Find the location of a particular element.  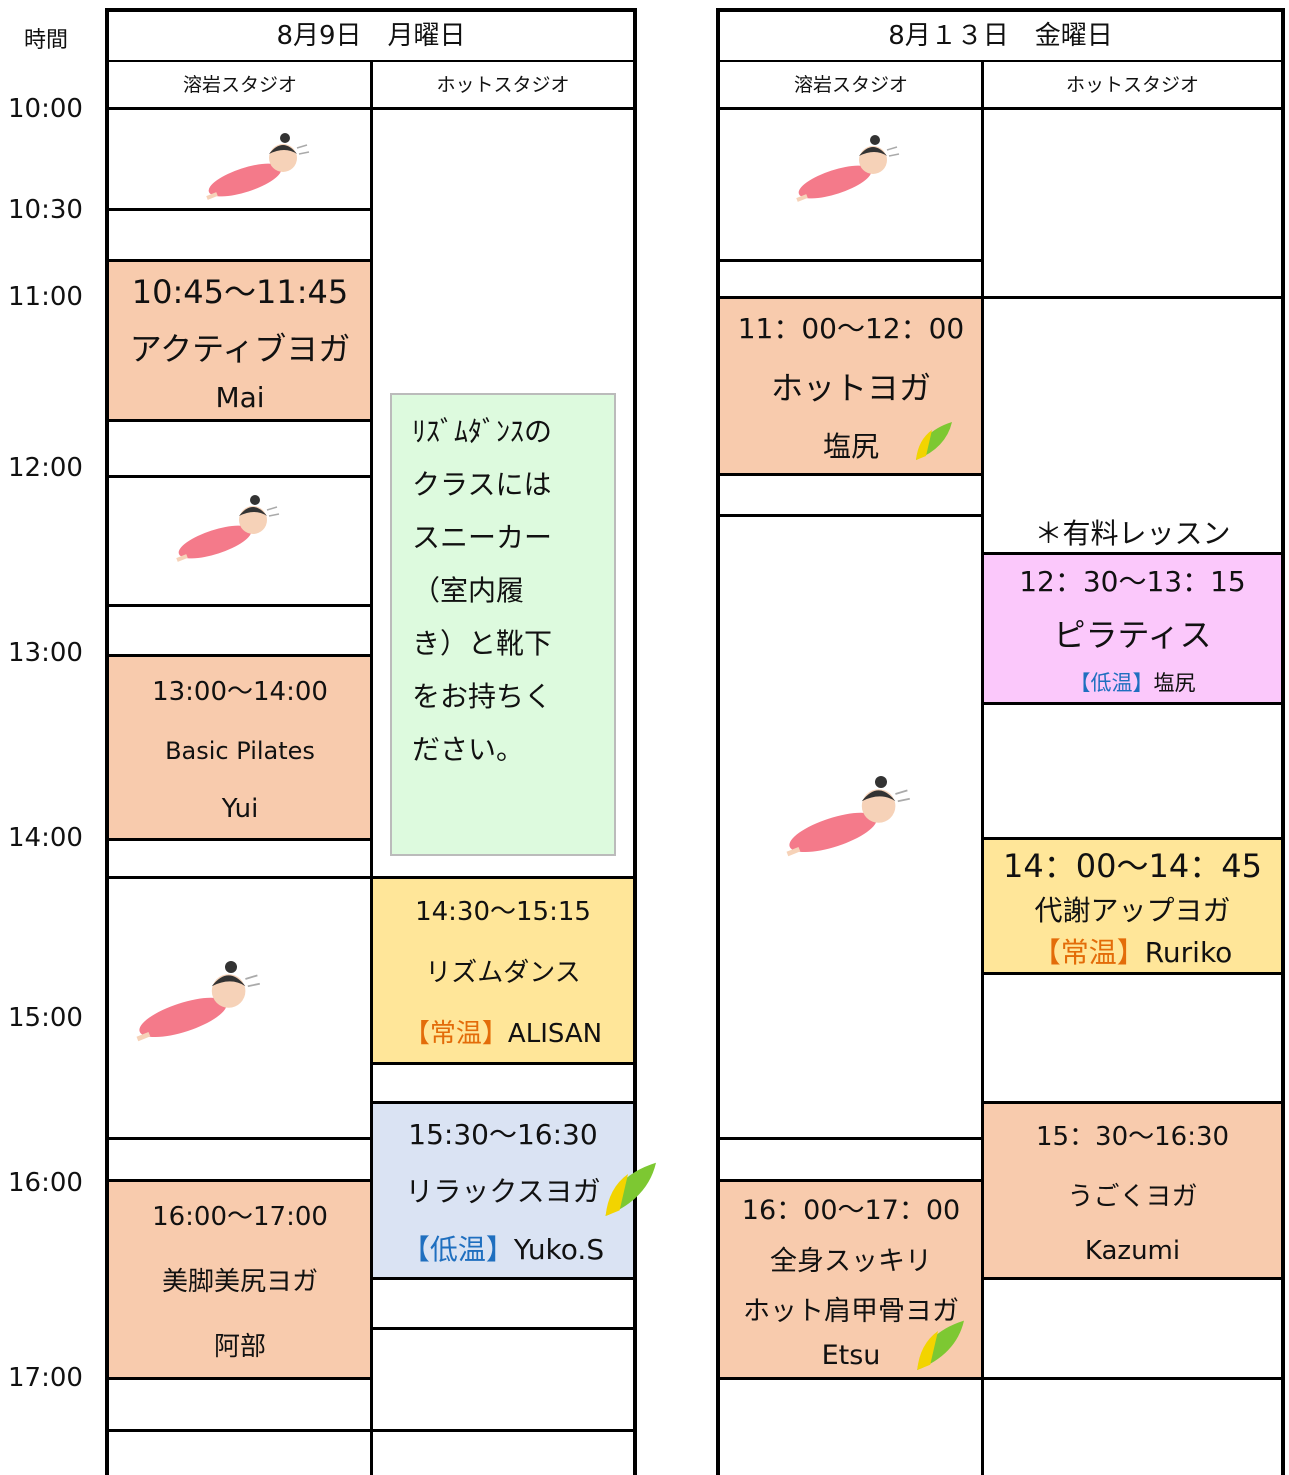

day-title: 8月9日 月曜日 is located at coordinates (371, 37).